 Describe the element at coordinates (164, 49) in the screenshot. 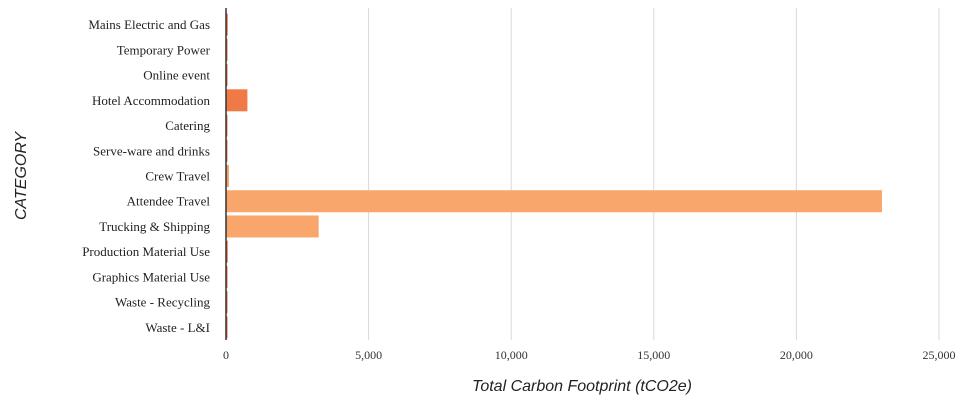

I see `category-label: Temporary Power` at that location.